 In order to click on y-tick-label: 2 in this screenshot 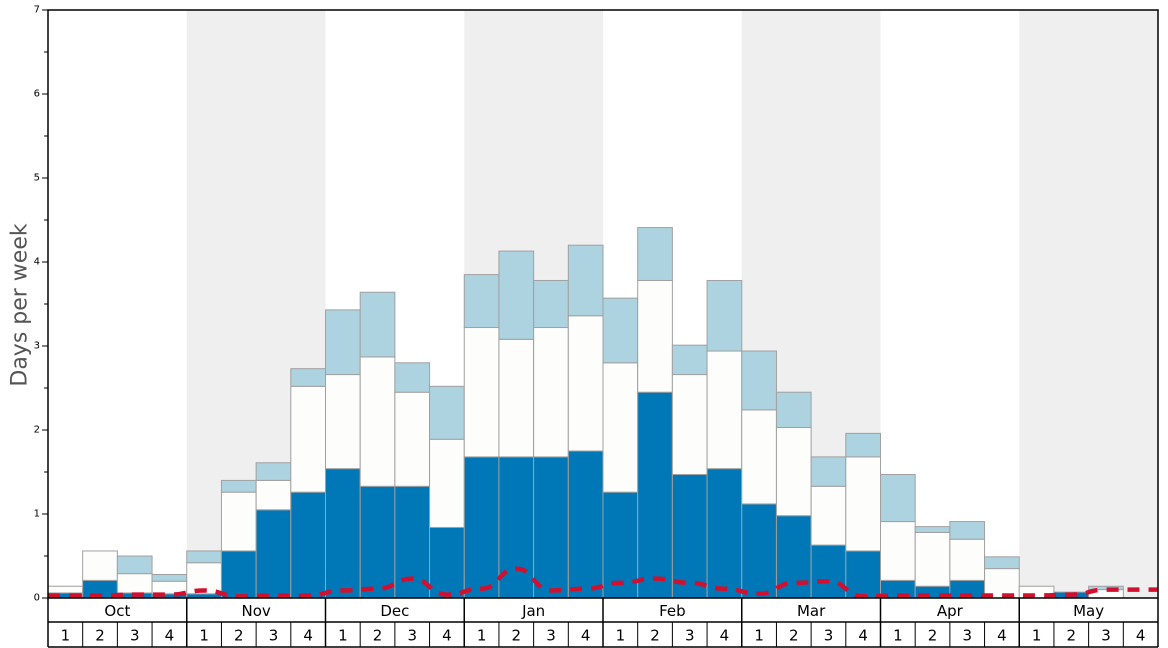, I will do `click(37, 430)`.